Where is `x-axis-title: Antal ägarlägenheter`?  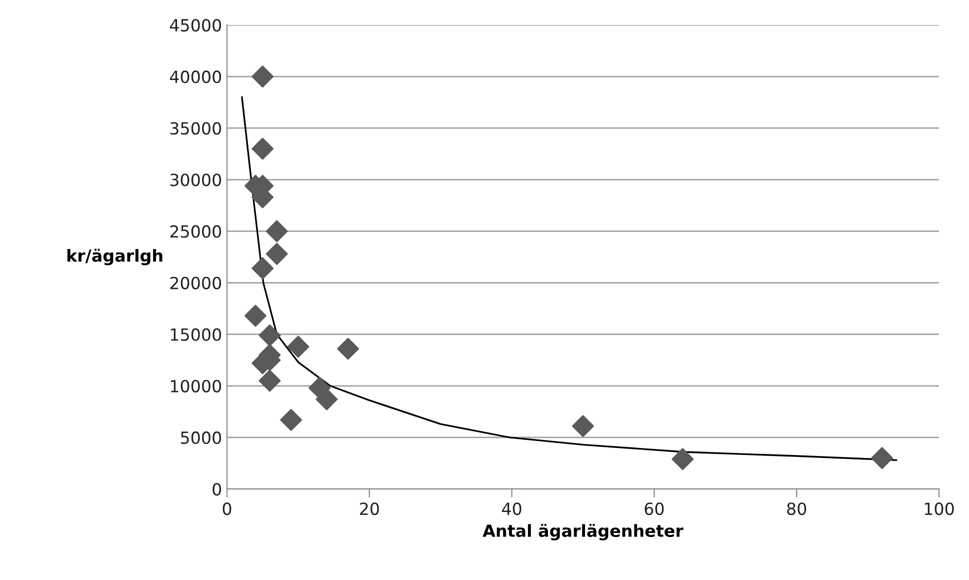 x-axis-title: Antal ägarlägenheter is located at coordinates (583, 532).